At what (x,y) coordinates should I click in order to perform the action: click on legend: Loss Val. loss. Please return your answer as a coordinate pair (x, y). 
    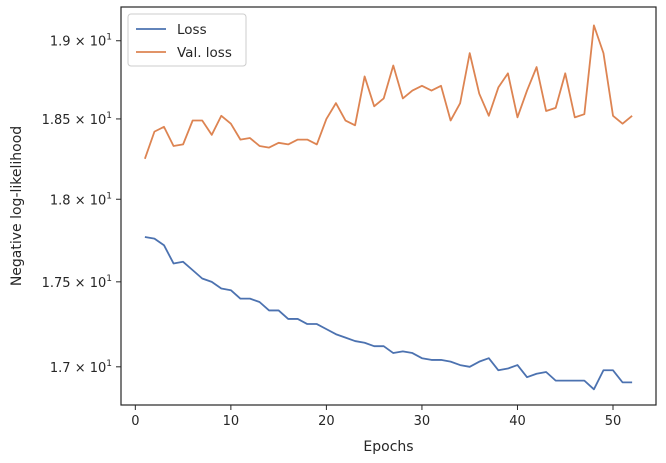
    Looking at the image, I should click on (187, 40).